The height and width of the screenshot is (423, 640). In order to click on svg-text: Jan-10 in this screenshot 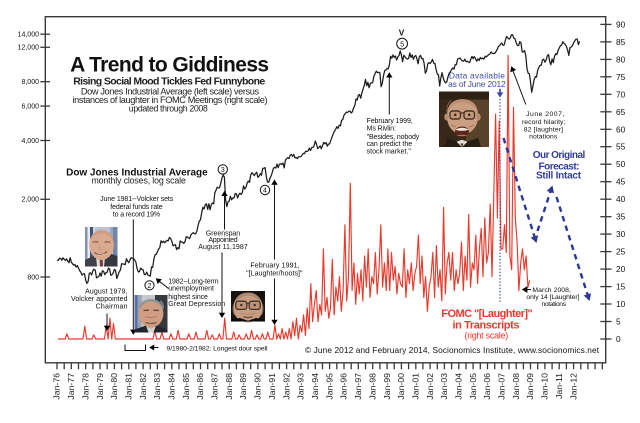, I will do `click(545, 386)`.